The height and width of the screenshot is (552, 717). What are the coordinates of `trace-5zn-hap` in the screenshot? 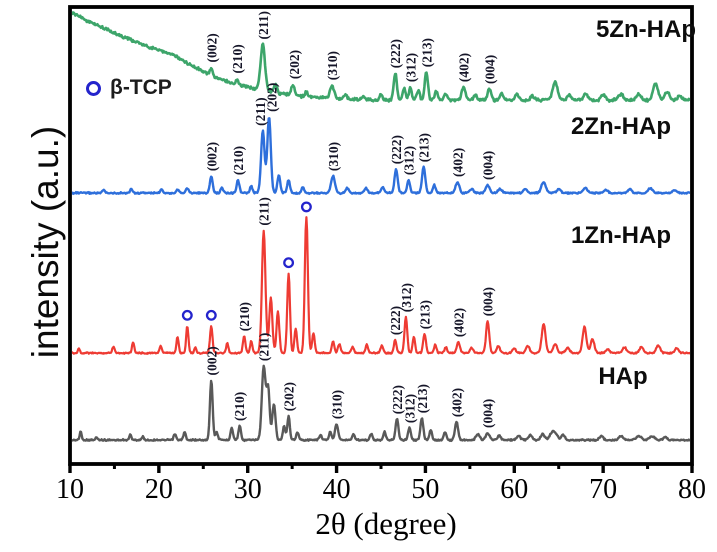 It's located at (381, 57).